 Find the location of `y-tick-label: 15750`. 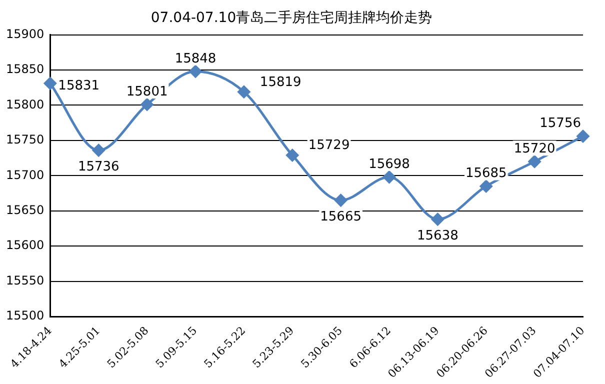

y-tick-label: 15750 is located at coordinates (25, 139).